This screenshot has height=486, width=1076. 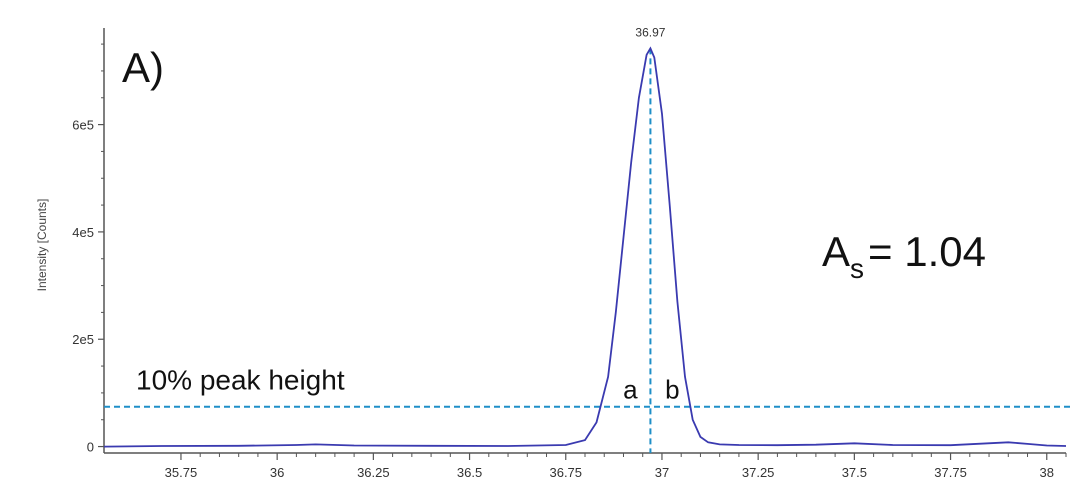 What do you see at coordinates (240, 380) in the screenshot?
I see `threshold-label: 10% peak height` at bounding box center [240, 380].